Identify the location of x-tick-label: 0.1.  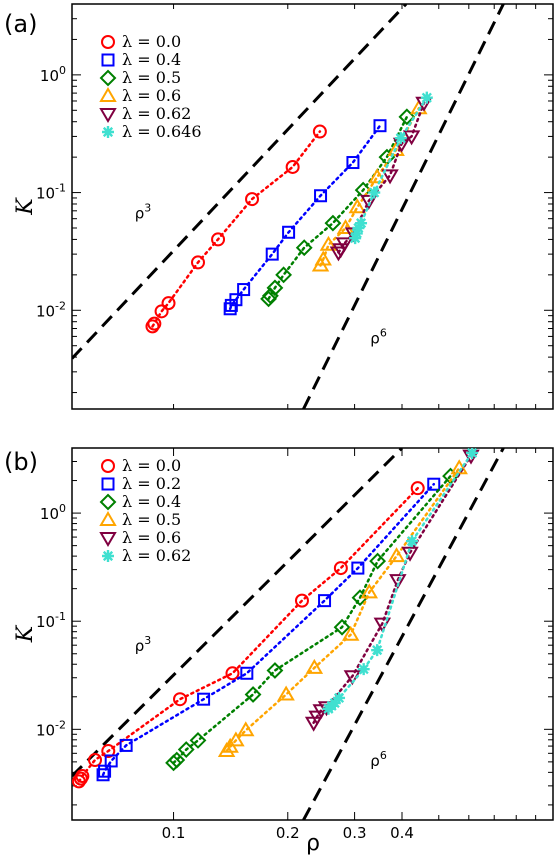
(174, 833).